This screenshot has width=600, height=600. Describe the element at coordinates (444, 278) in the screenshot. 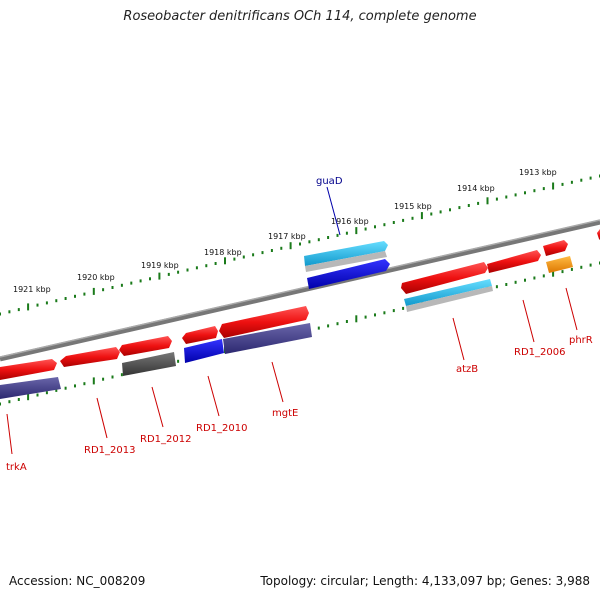

I see `gene-atzB` at that location.